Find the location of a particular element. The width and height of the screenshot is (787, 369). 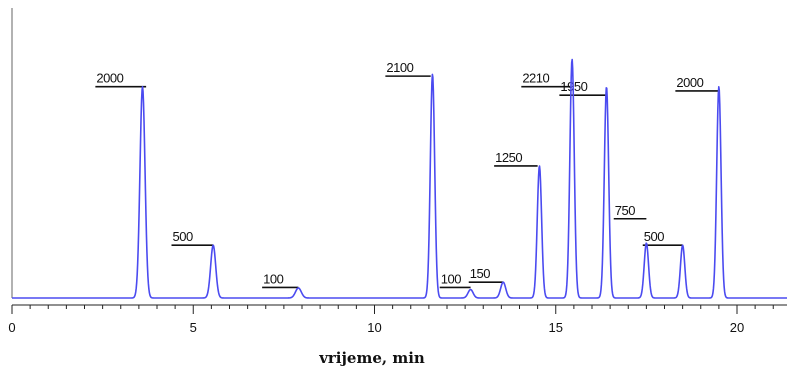

peak-label: 750 is located at coordinates (625, 210).